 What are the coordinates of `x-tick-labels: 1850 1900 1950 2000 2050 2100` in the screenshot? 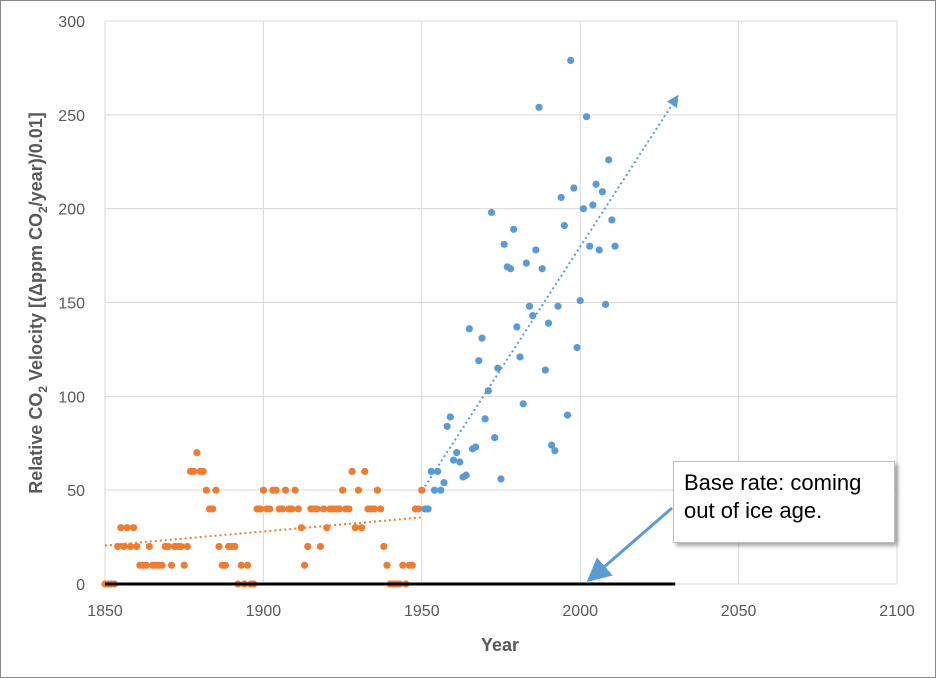 It's located at (501, 611).